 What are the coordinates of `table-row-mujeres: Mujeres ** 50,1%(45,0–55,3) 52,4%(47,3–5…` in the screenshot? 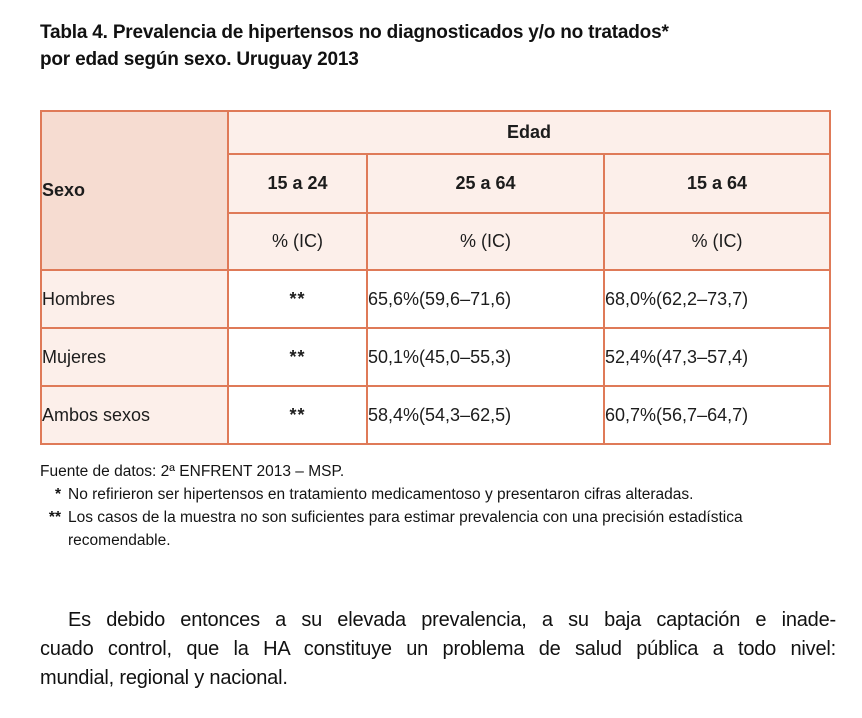 It's located at (436, 357).